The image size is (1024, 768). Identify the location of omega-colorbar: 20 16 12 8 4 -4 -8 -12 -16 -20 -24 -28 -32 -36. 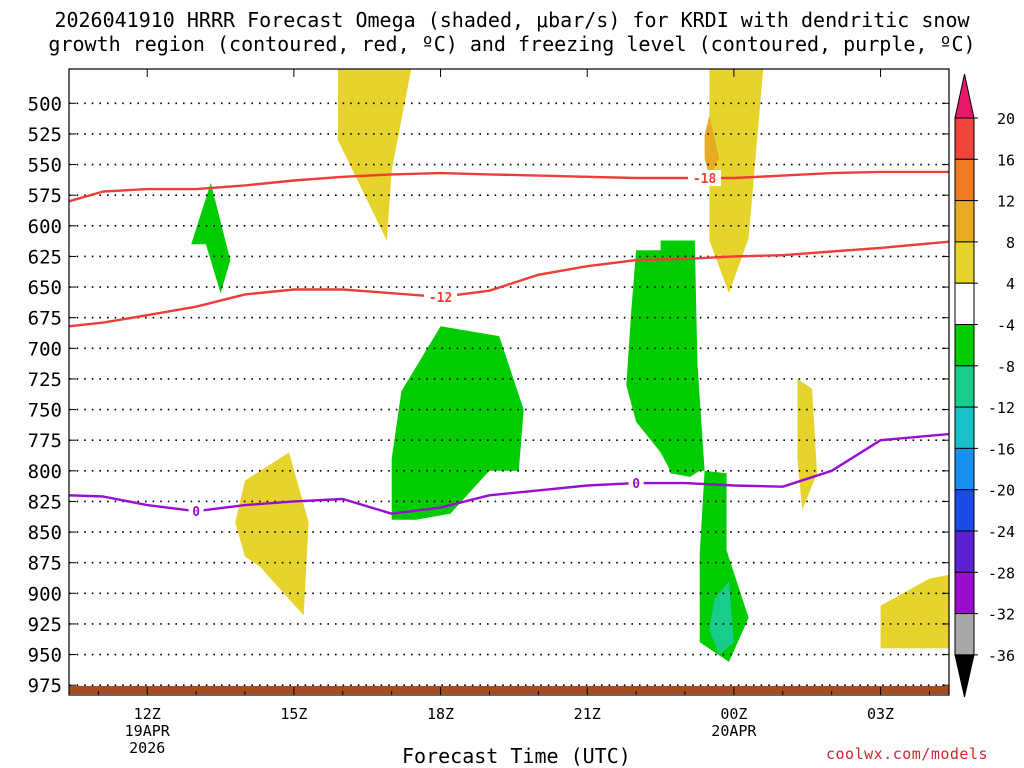
(984, 385).